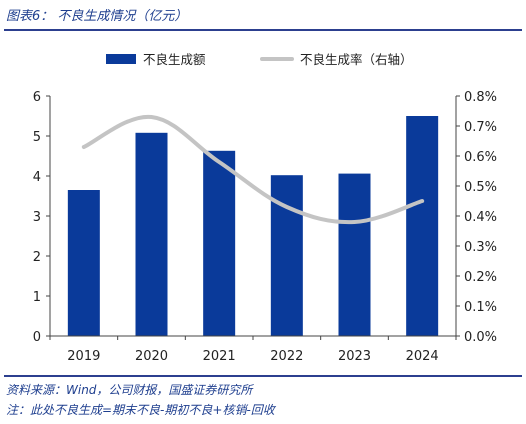 The image size is (526, 424). Describe the element at coordinates (422, 356) in the screenshot. I see `x-axis-tick-label: 2024` at that location.